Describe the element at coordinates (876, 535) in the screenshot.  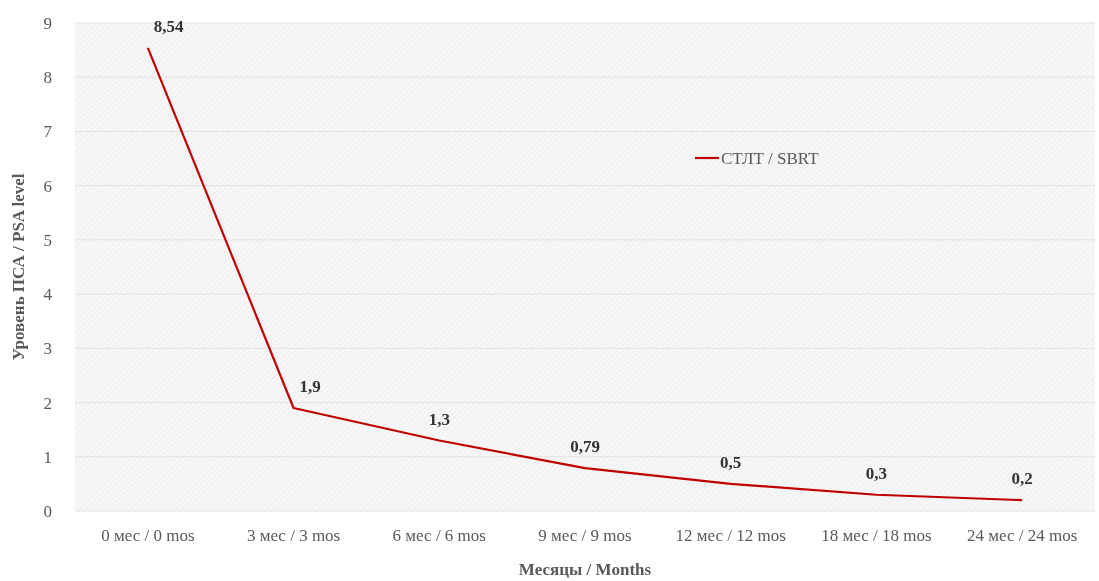
I see `x-tick-label: 18 мес / 18 mos` at that location.